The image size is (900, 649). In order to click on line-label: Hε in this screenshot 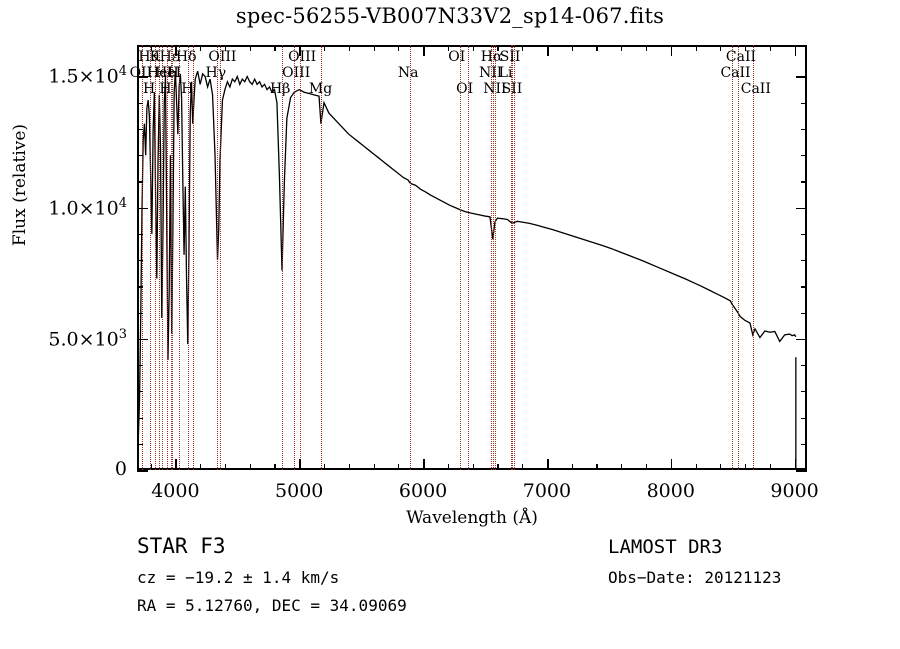, I will do `click(169, 57)`.